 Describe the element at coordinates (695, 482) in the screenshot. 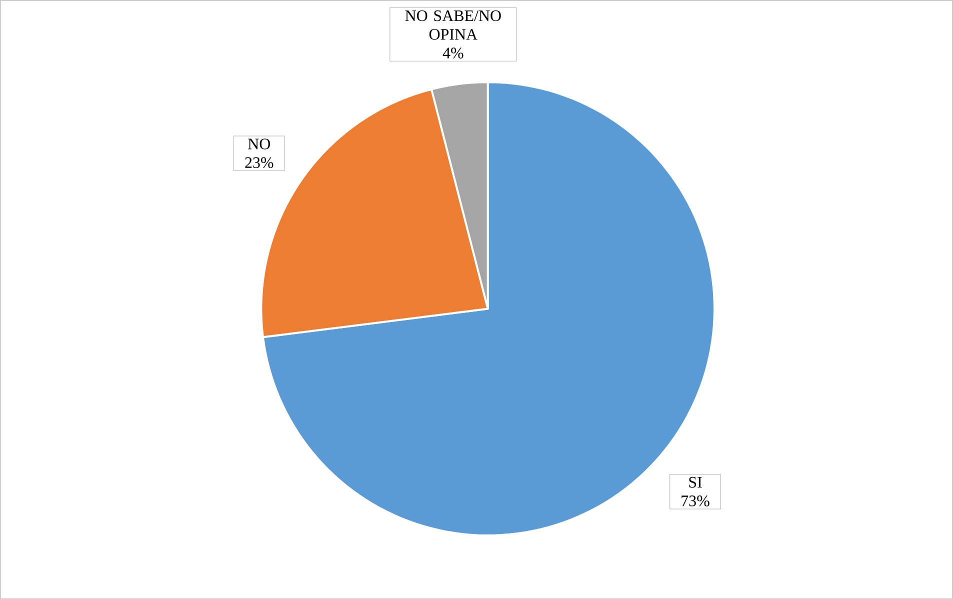

I see `slice-label: SI` at that location.